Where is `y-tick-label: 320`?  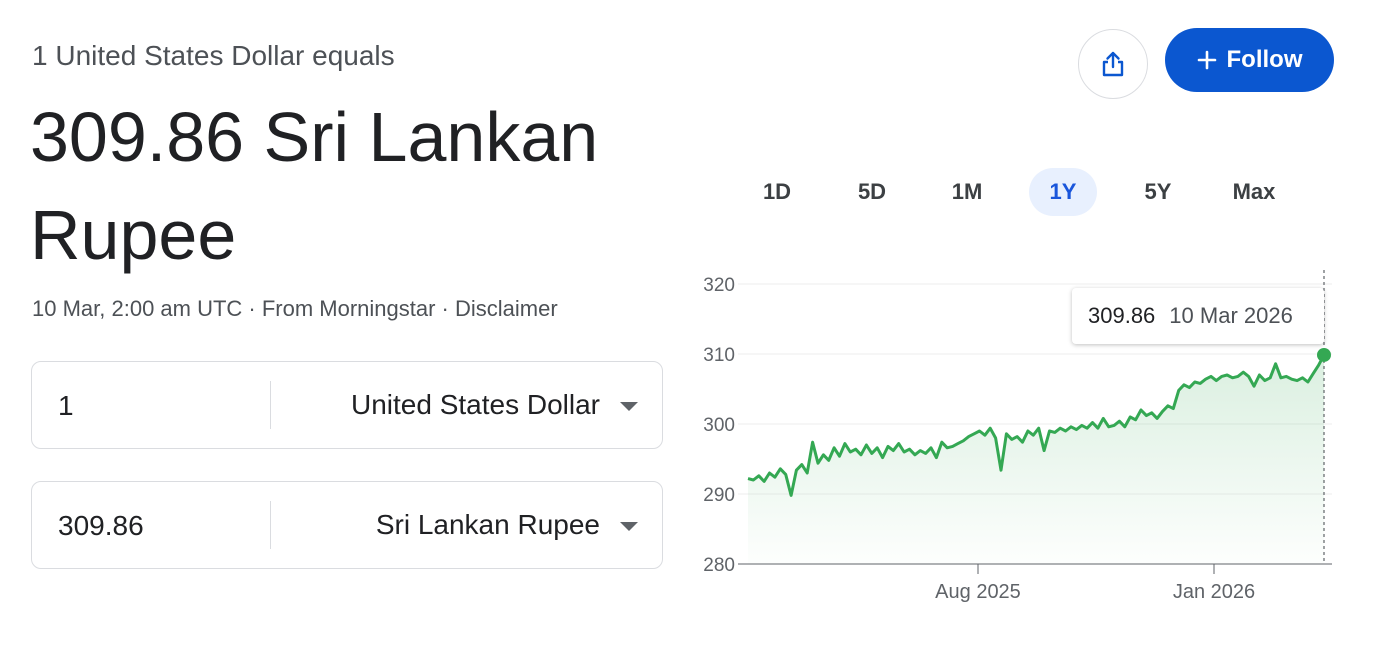 y-tick-label: 320 is located at coordinates (719, 285).